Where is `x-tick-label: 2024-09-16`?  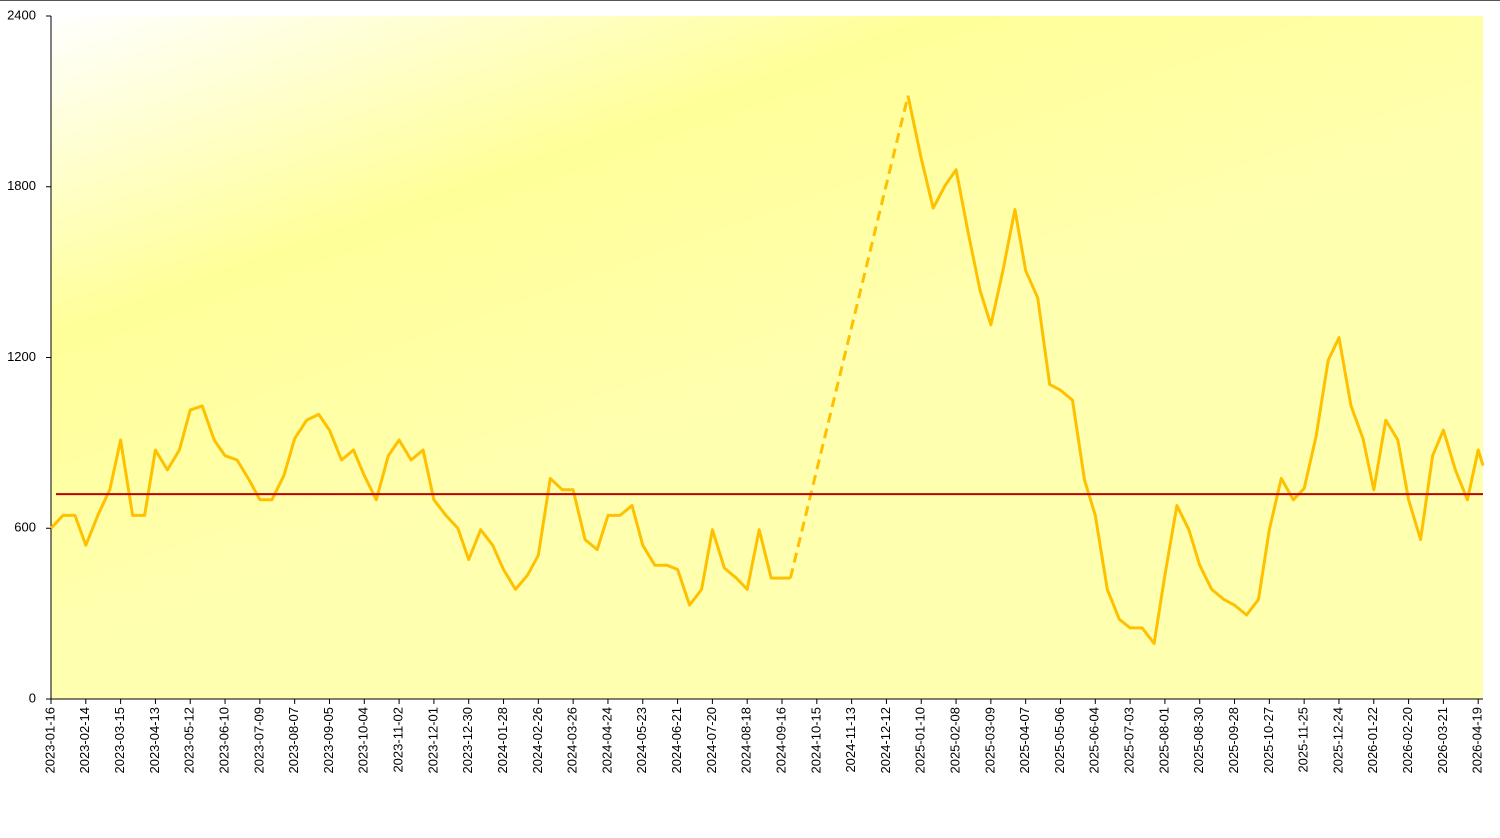 x-tick-label: 2024-09-16 is located at coordinates (780, 740).